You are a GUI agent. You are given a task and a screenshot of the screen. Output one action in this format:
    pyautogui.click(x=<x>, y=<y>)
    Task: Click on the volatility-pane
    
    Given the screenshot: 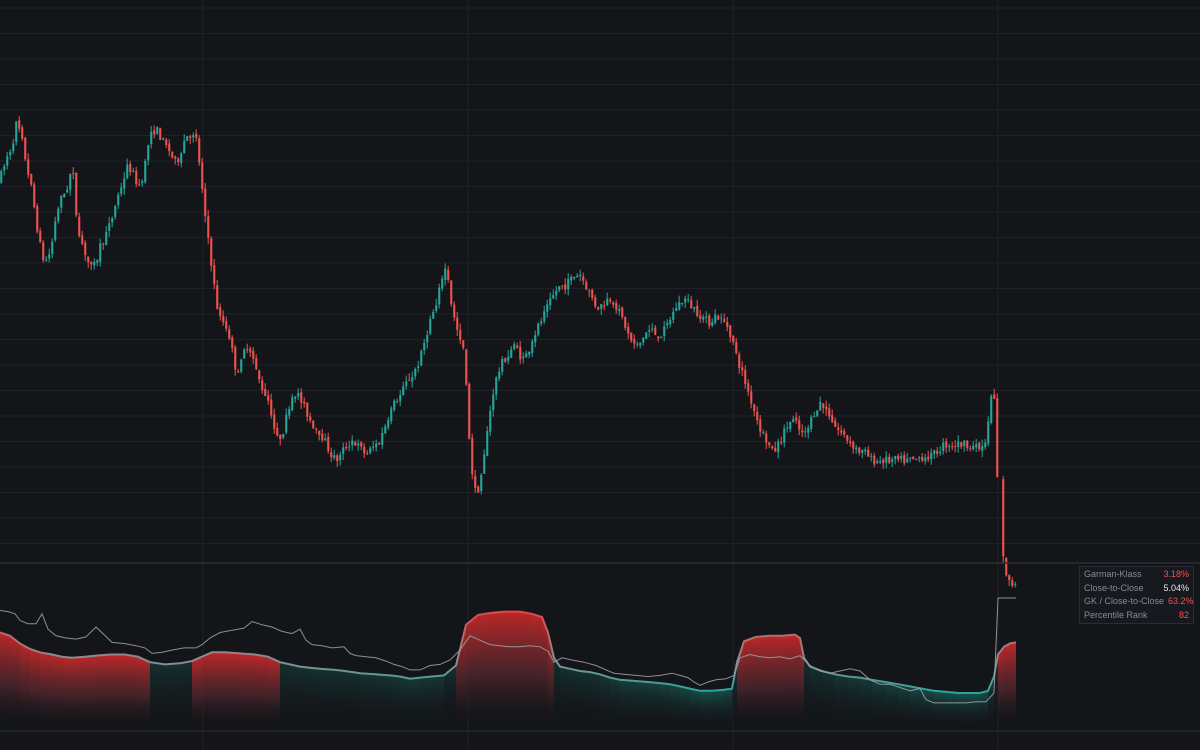 What is the action you would take?
    pyautogui.click(x=508, y=663)
    